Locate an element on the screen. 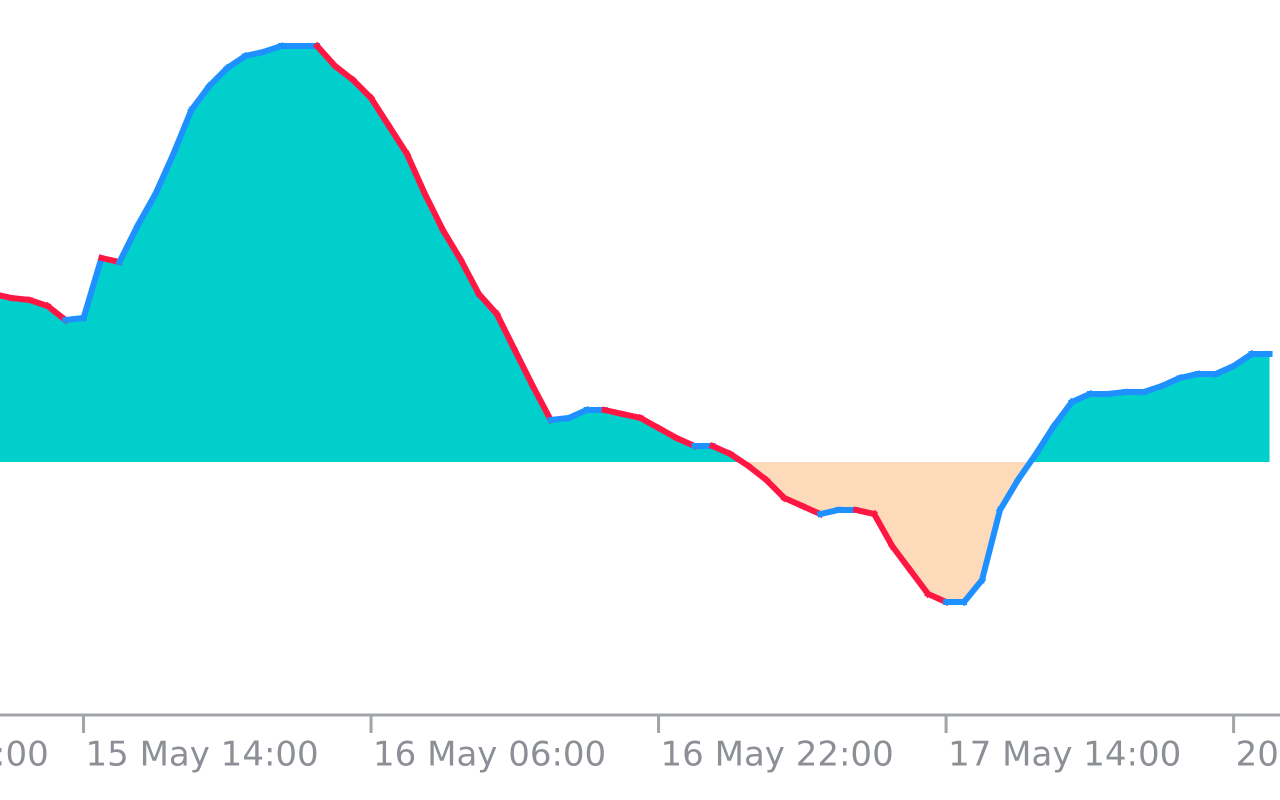  x-tick-label: 16 May 06:00 is located at coordinates (489, 755).